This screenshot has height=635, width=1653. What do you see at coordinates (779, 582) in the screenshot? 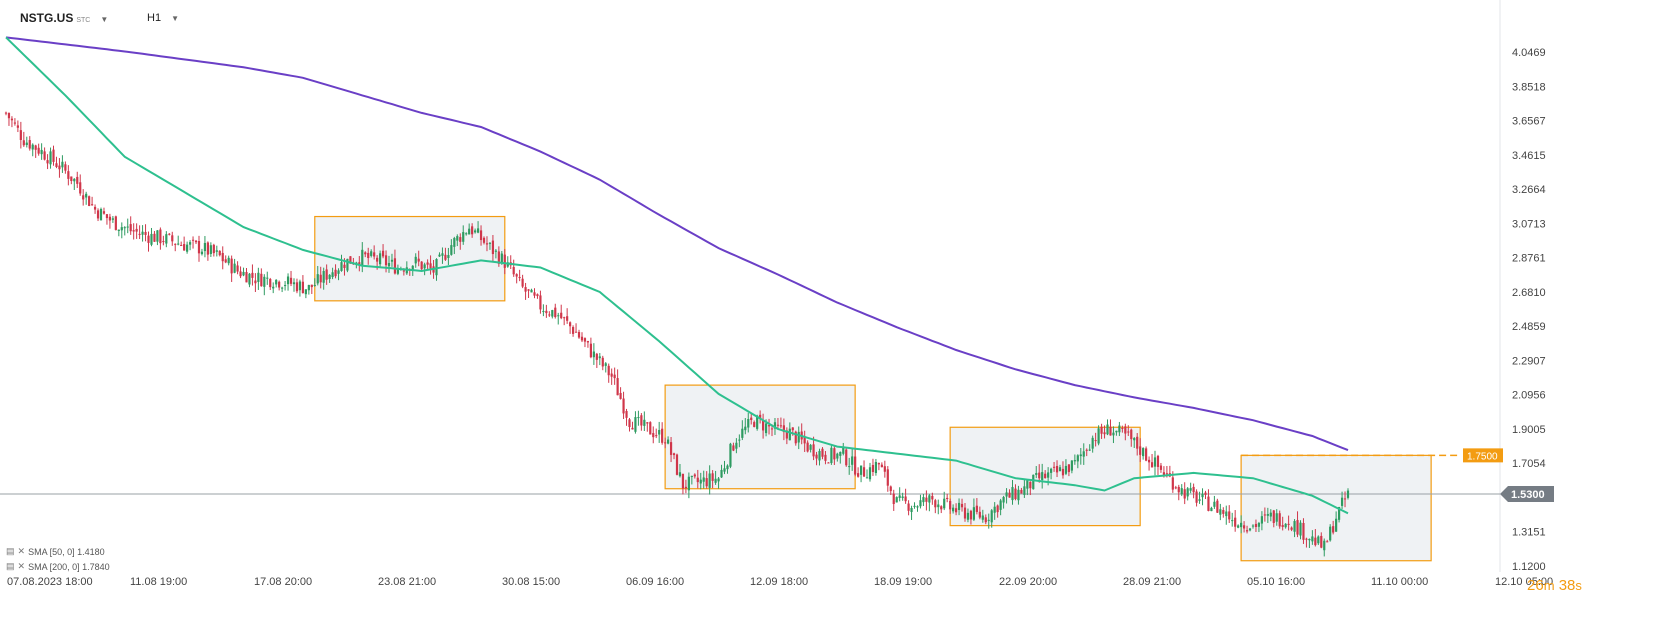
I see `x-tick-label: 12.09 18:00` at bounding box center [779, 582].